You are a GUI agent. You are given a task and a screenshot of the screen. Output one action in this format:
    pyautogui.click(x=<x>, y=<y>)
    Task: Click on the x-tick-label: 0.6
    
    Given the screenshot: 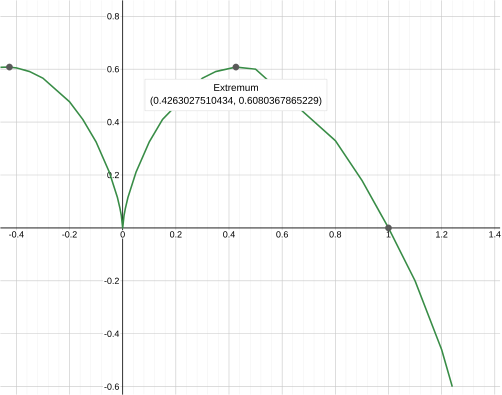 What is the action you would take?
    pyautogui.click(x=282, y=234)
    